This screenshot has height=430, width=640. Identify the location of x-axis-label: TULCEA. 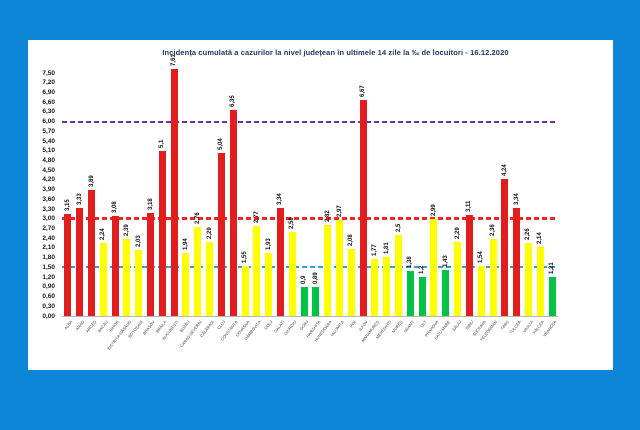
(515, 327).